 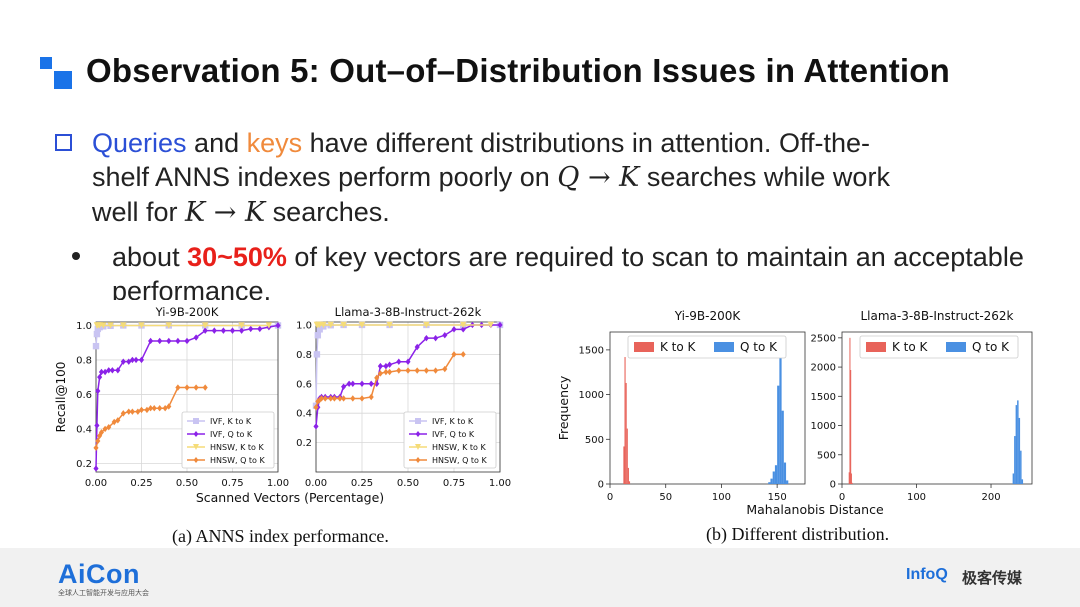 What do you see at coordinates (304, 443) in the screenshot?
I see `y-tick-label: 0.2` at bounding box center [304, 443].